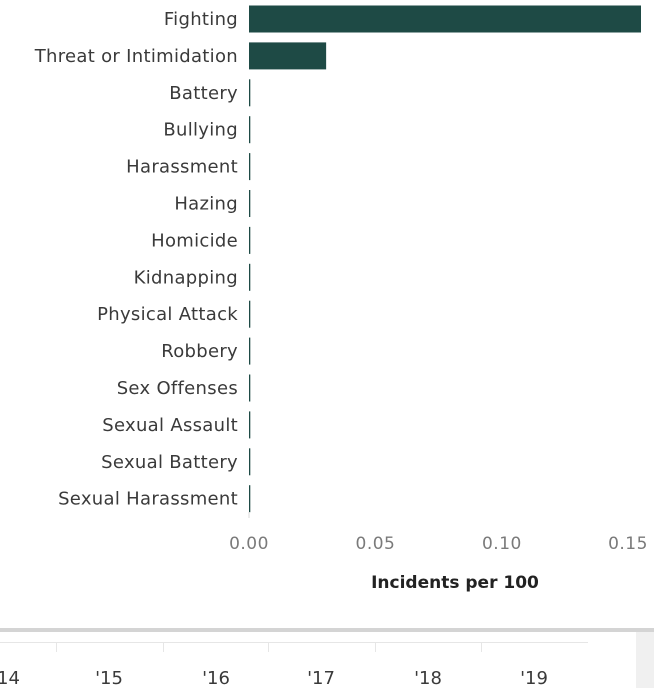  Describe the element at coordinates (200, 130) in the screenshot. I see `category-label: Bullying` at that location.